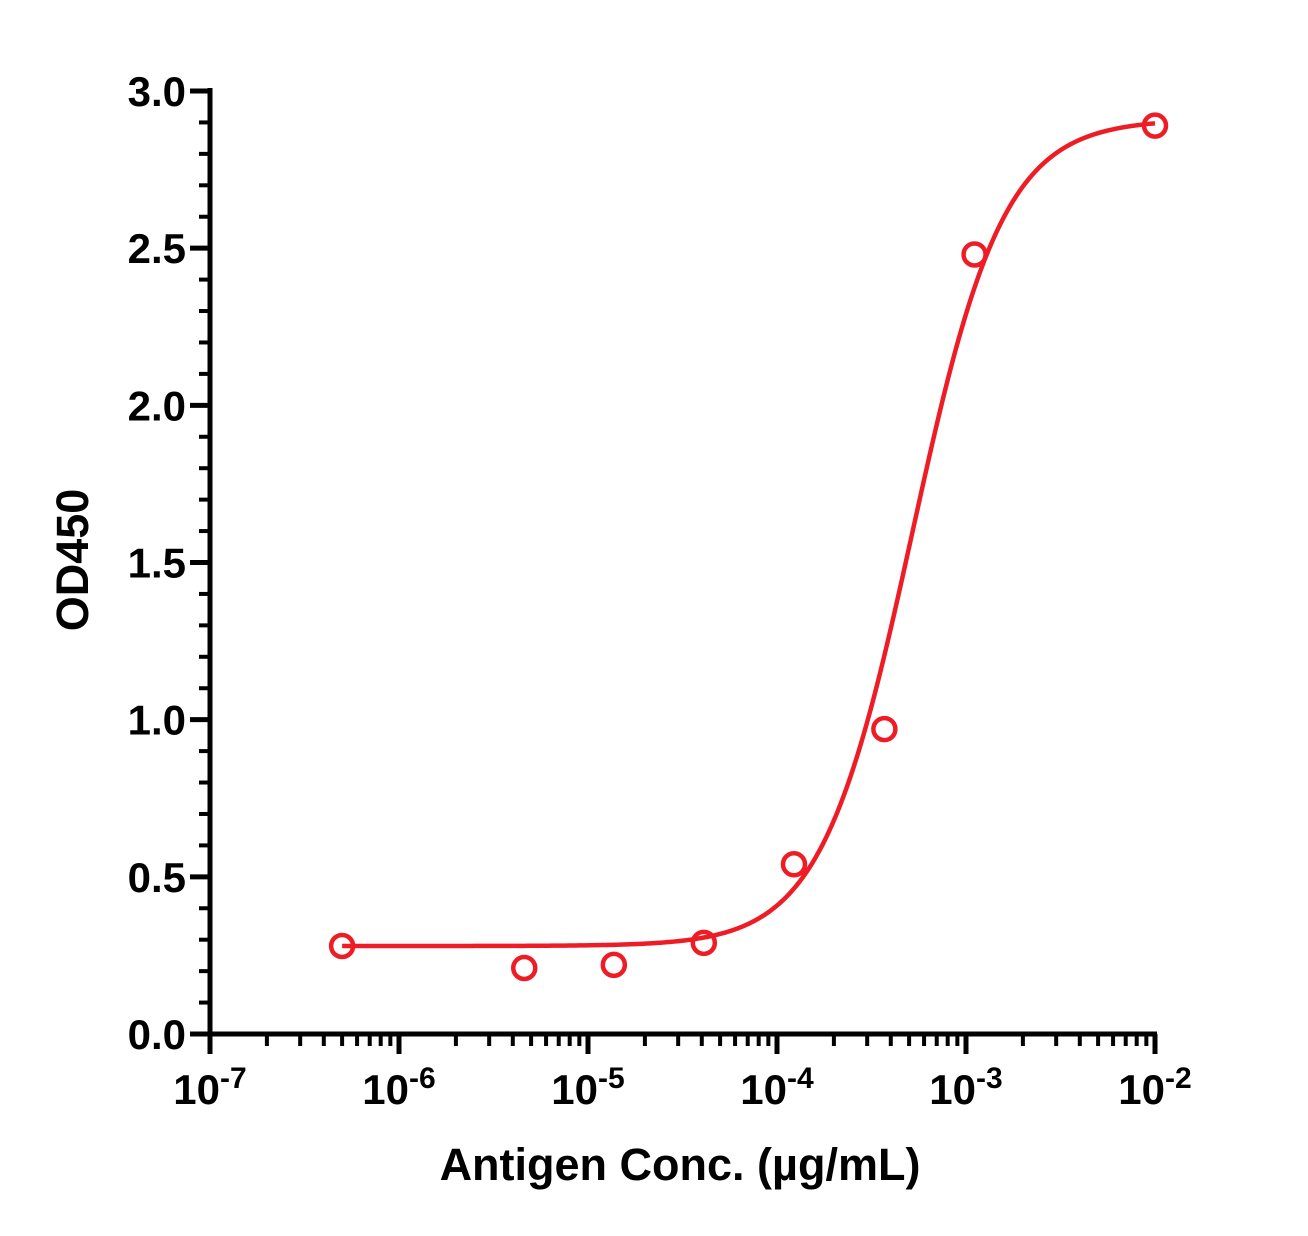 The width and height of the screenshot is (1308, 1236). What do you see at coordinates (157, 720) in the screenshot?
I see `y-tick-label: 1.0` at bounding box center [157, 720].